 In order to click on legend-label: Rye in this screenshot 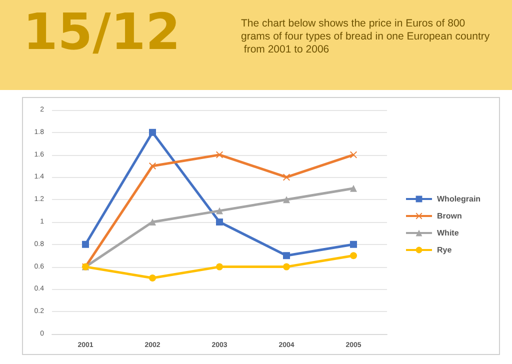, I will do `click(444, 250)`.